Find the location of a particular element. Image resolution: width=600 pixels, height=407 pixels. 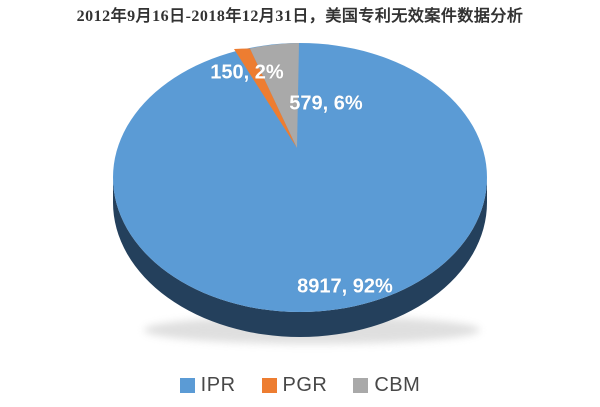

pie-slice-pgr is located at coordinates (265, 98).